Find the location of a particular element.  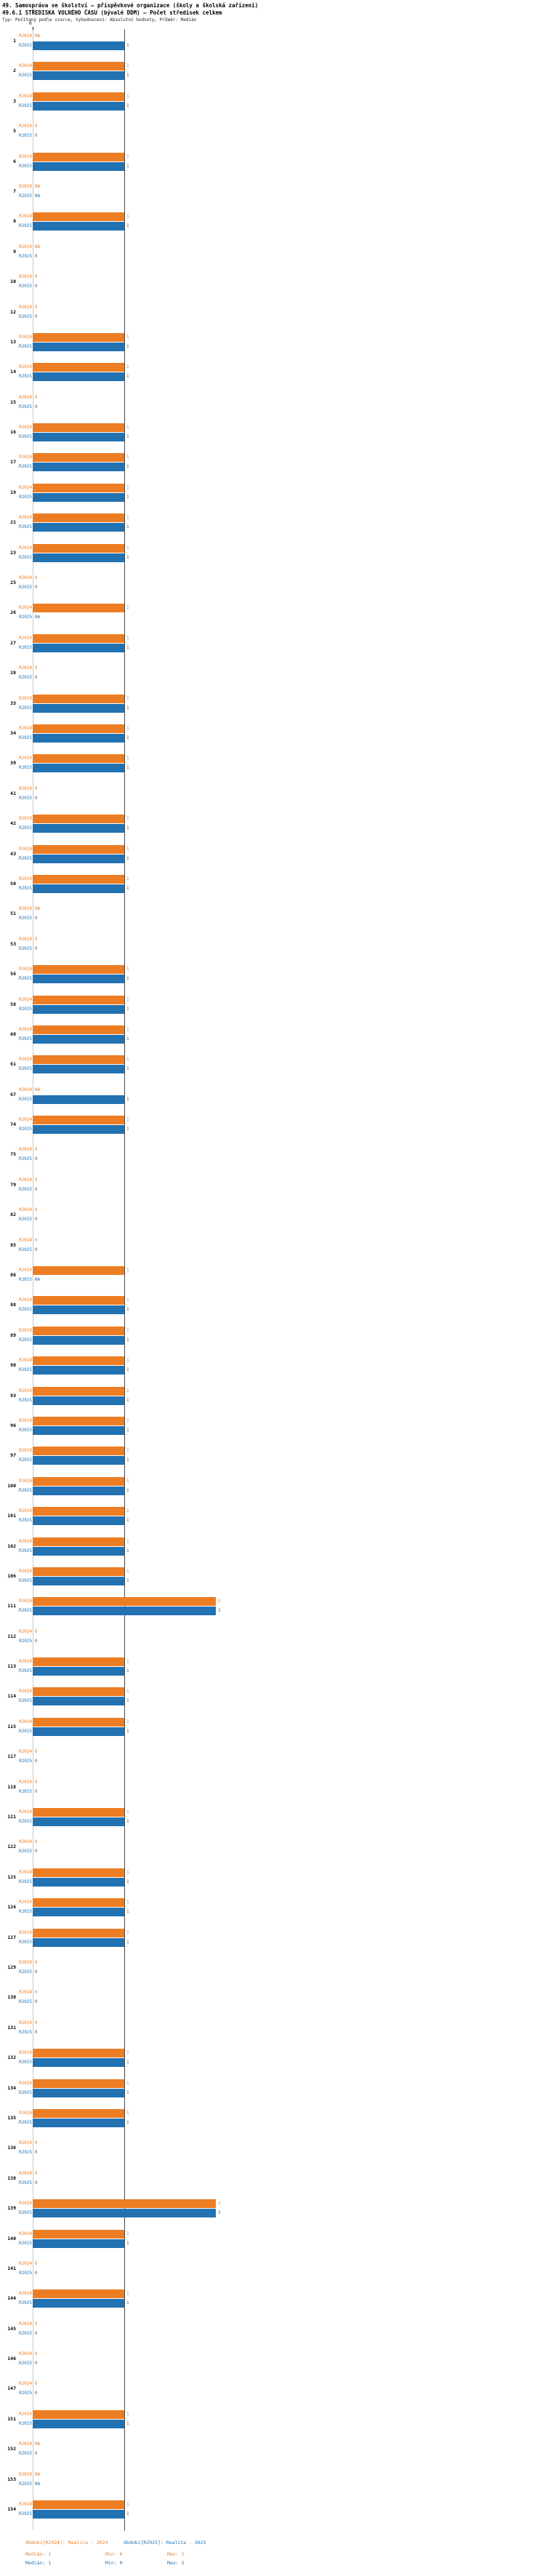

row-number: 147 is located at coordinates (11, 2388).